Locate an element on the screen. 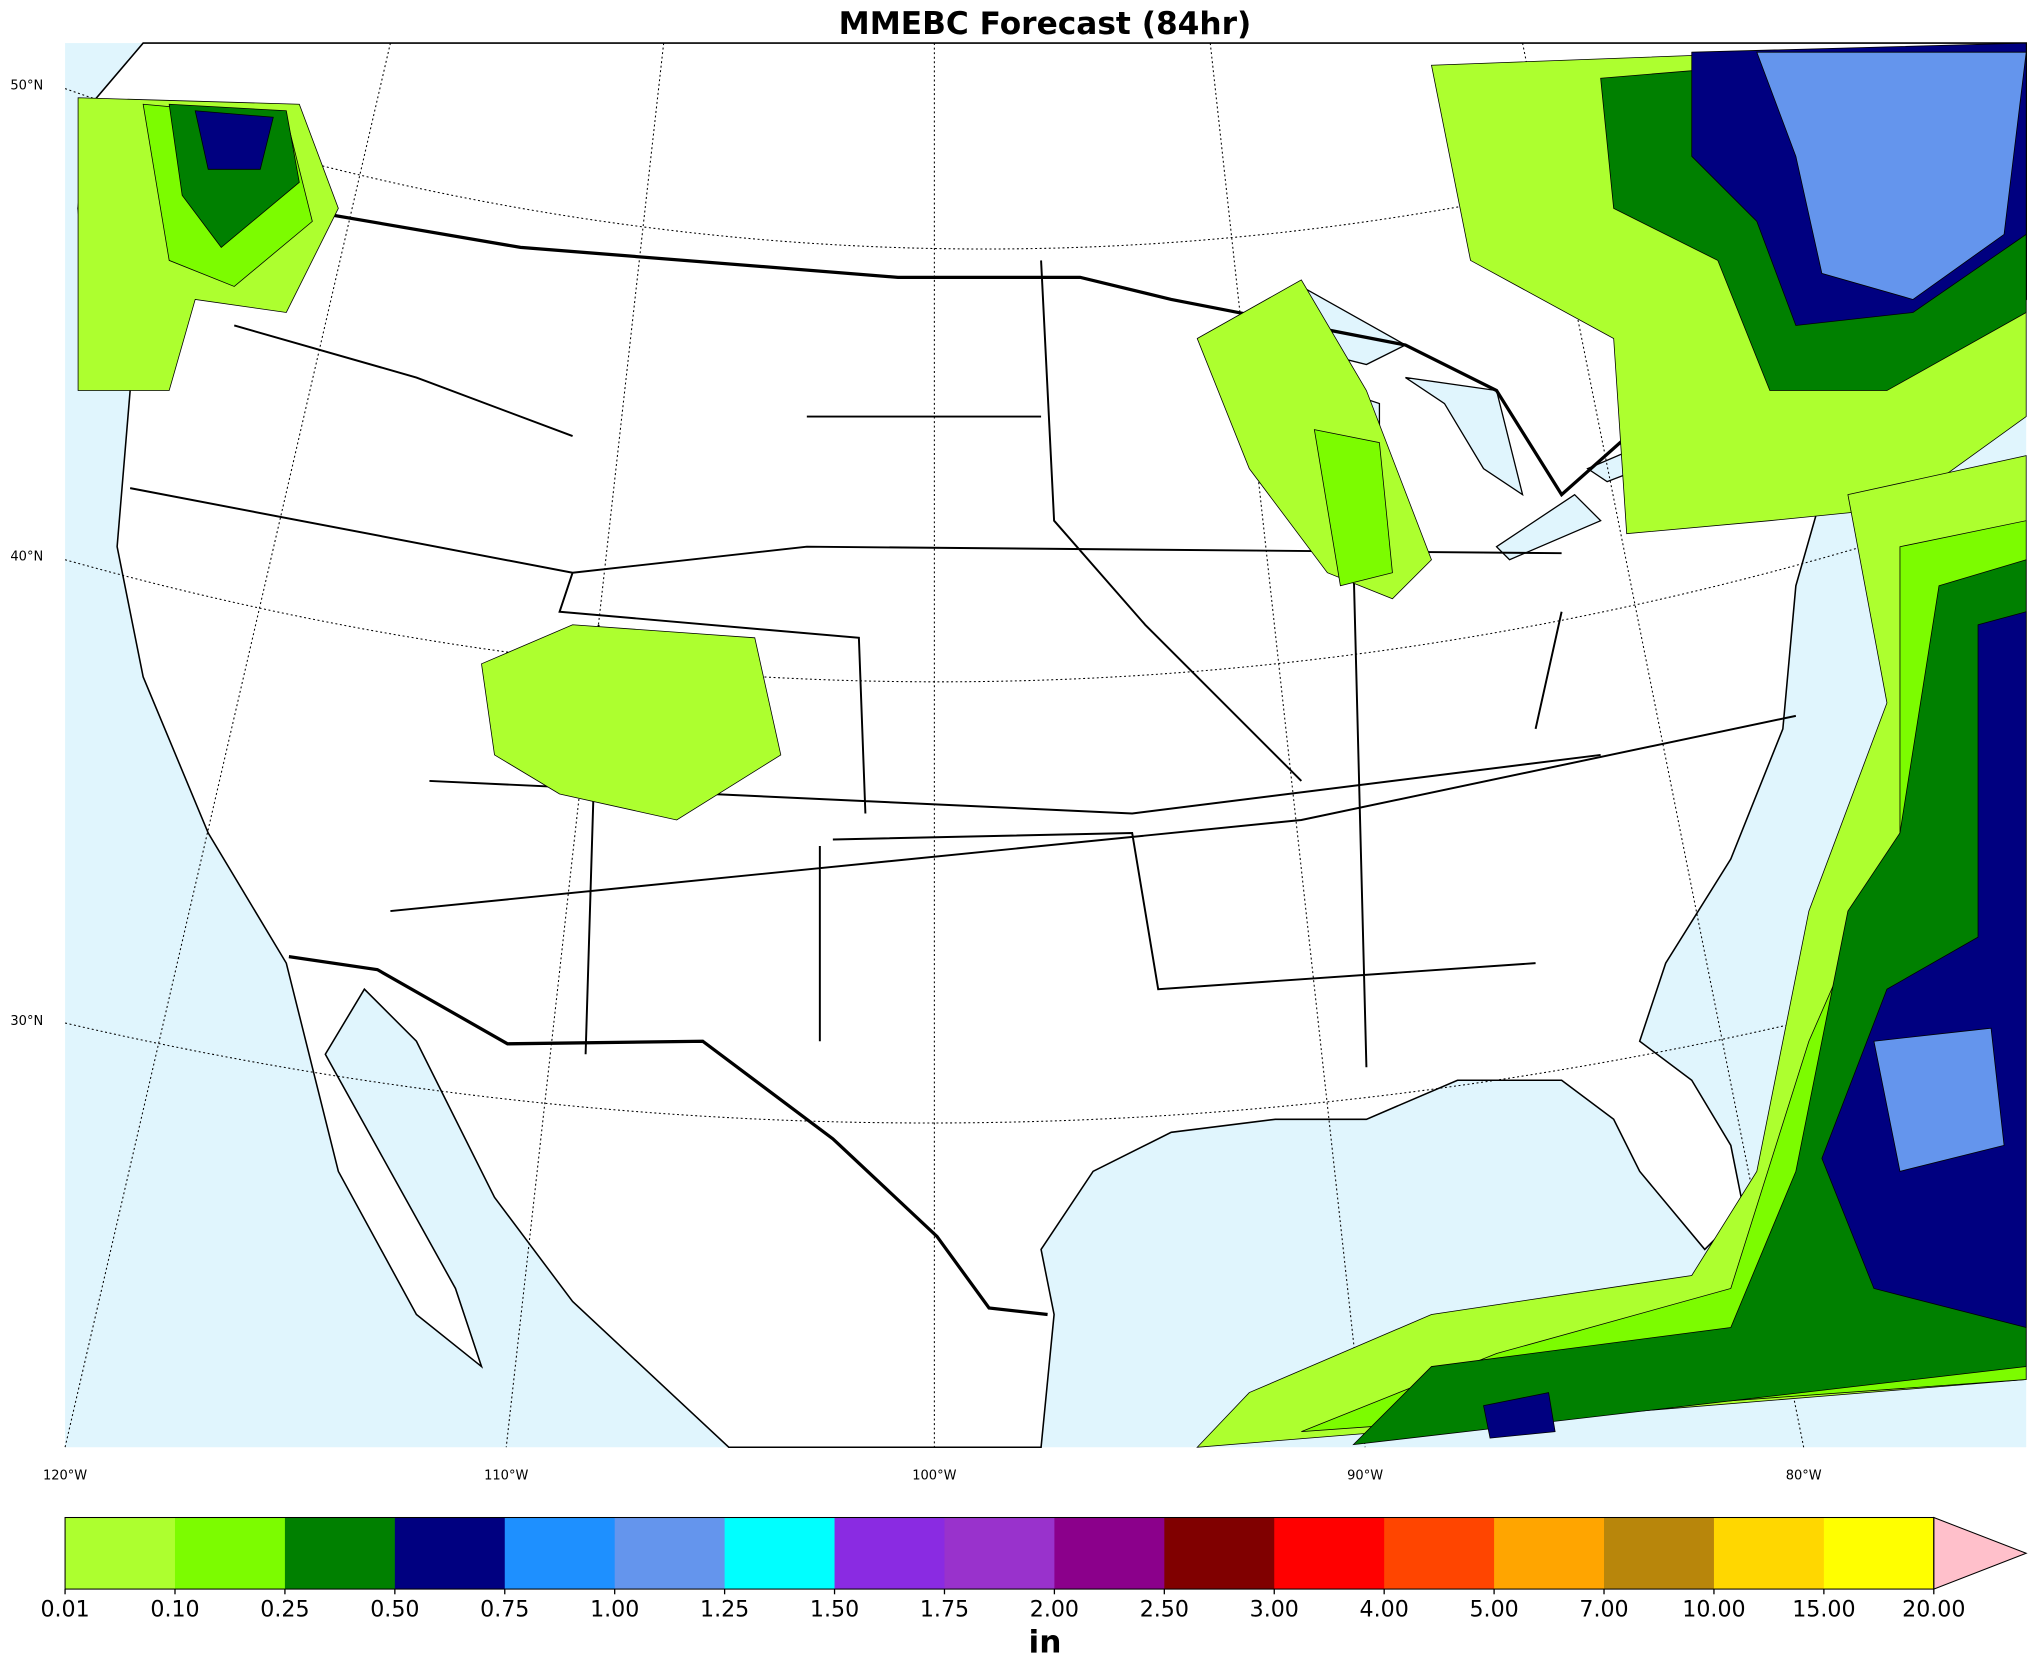  lat-label: 50°N is located at coordinates (26, 86).